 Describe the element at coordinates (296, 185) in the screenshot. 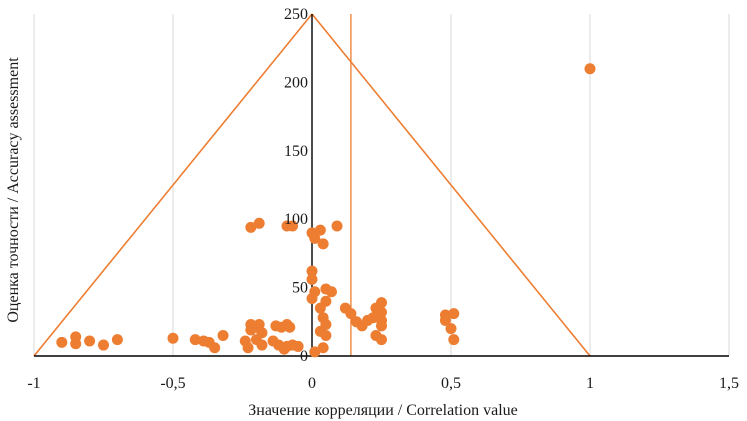

I see `y-tick-labels: 0 50 100 150 200 250` at that location.